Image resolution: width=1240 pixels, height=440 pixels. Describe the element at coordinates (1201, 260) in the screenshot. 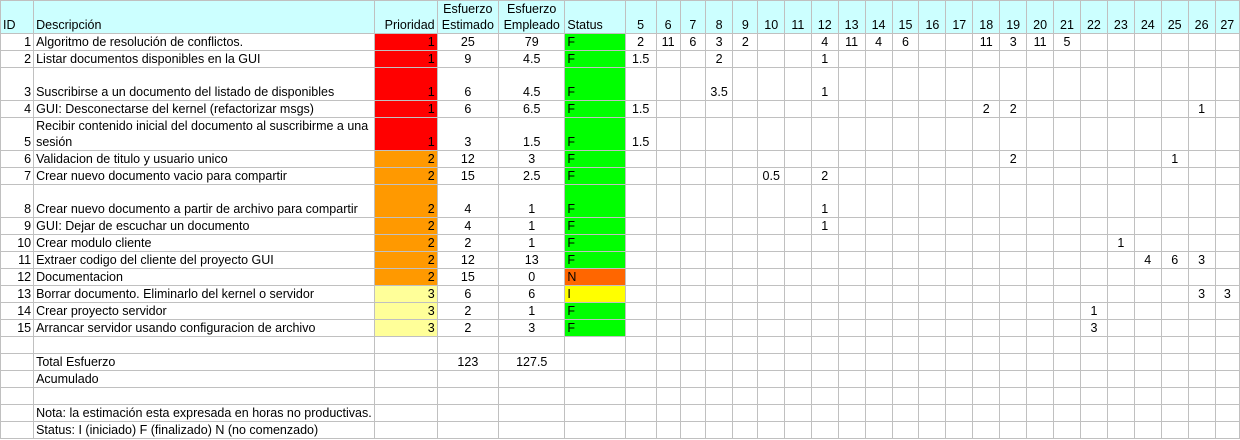

I see `cell-day-26: 3` at that location.